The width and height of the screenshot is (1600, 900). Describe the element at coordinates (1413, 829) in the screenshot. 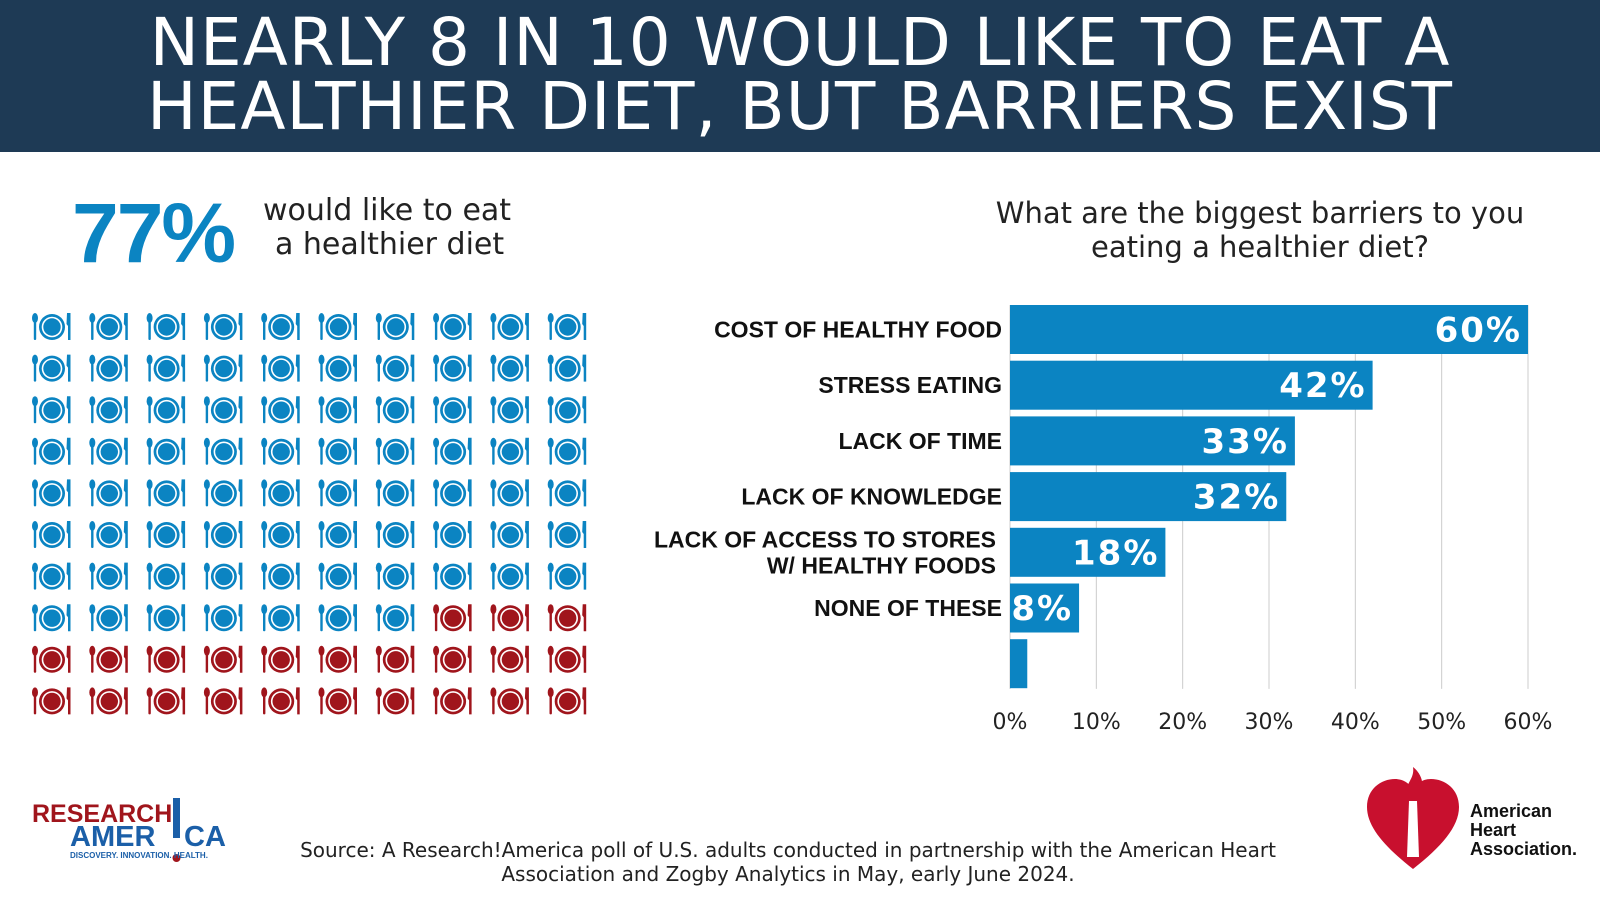

I see `torch-icon` at that location.